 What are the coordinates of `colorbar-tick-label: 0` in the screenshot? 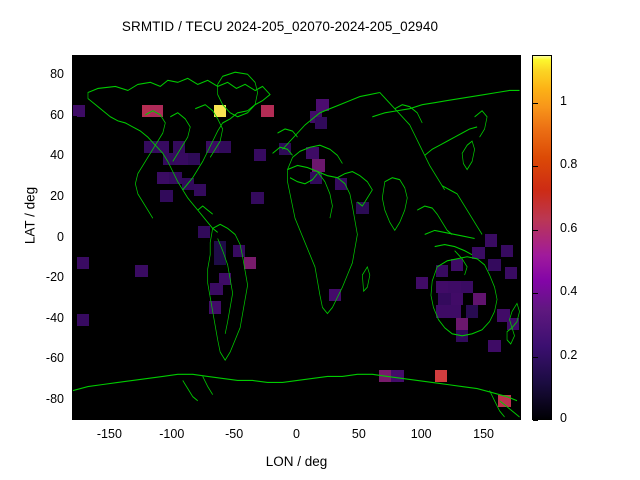 It's located at (563, 418).